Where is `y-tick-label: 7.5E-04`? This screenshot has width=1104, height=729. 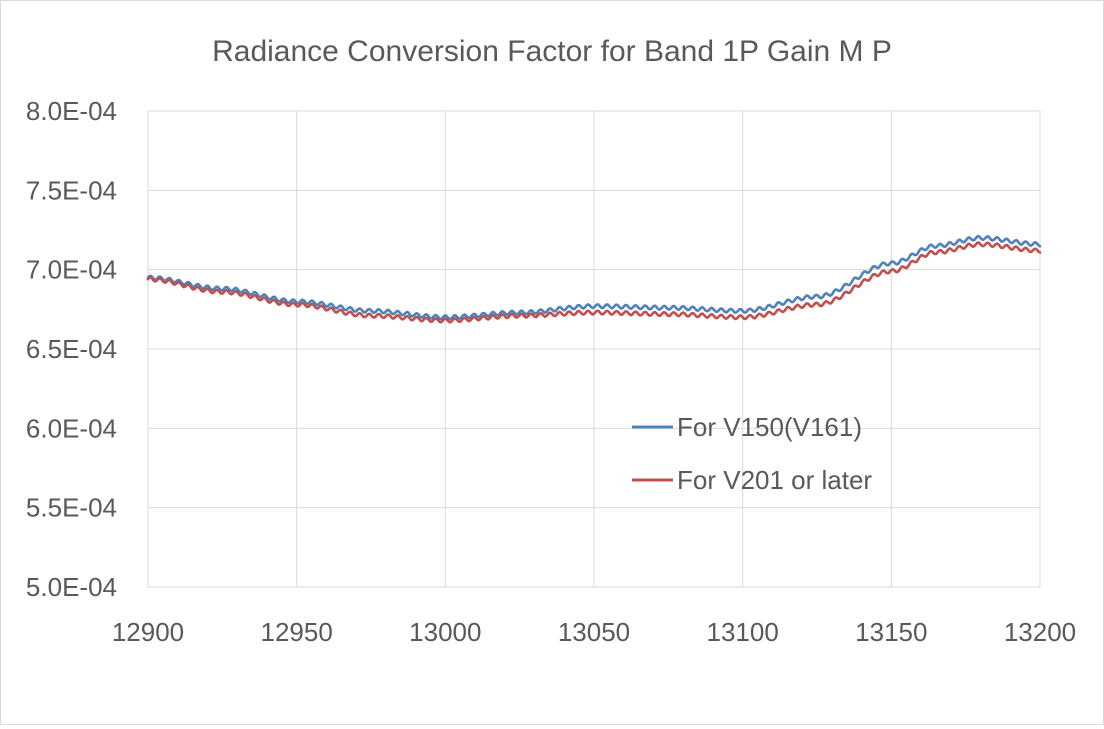
y-tick-label: 7.5E-04 is located at coordinates (71, 190).